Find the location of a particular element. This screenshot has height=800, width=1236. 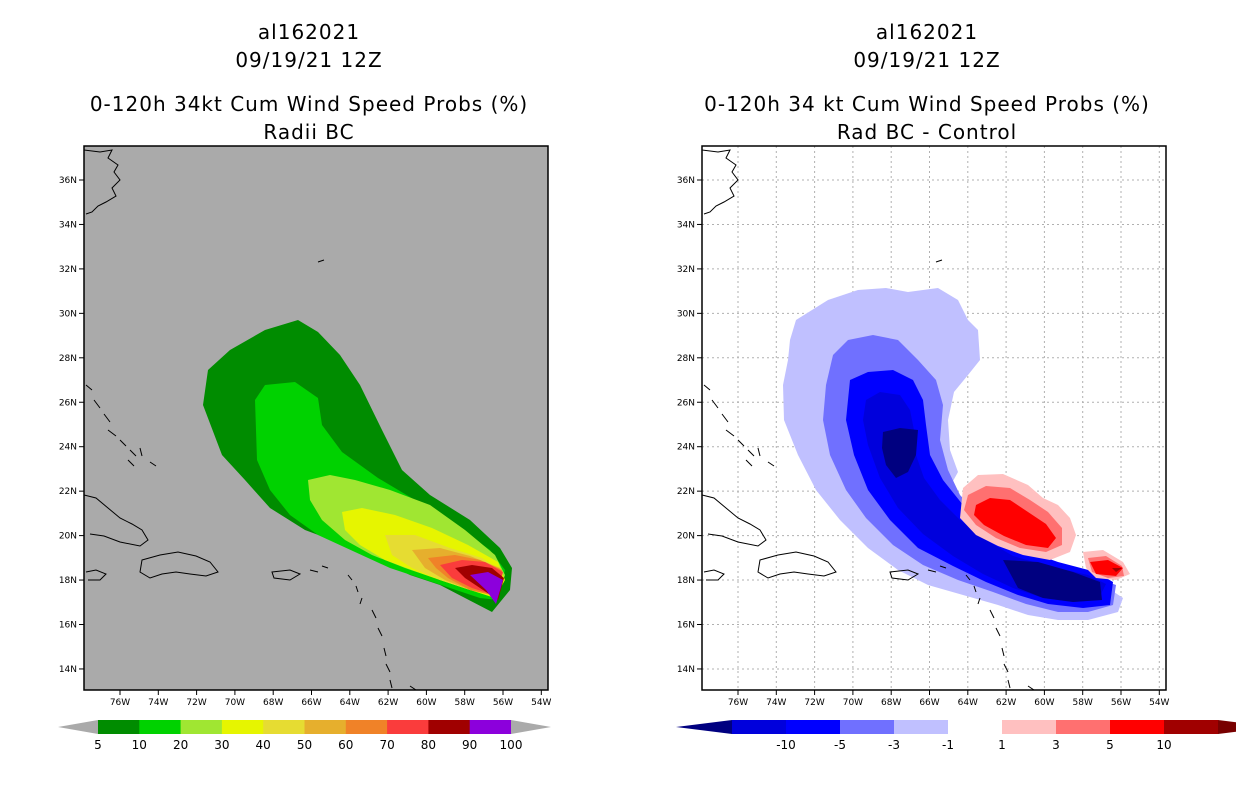

colorbar-label: -3 is located at coordinates (894, 745).